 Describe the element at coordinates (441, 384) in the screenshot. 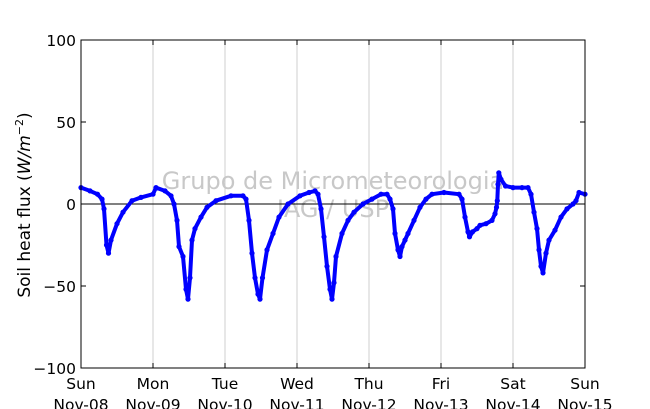

I see `x-tick-label-day: Fri` at that location.